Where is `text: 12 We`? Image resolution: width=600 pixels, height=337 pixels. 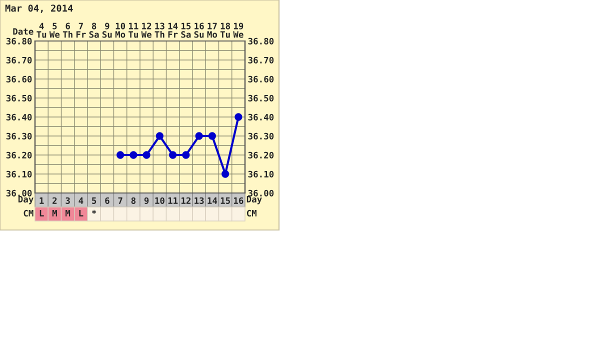 text: 12 We is located at coordinates (146, 30).